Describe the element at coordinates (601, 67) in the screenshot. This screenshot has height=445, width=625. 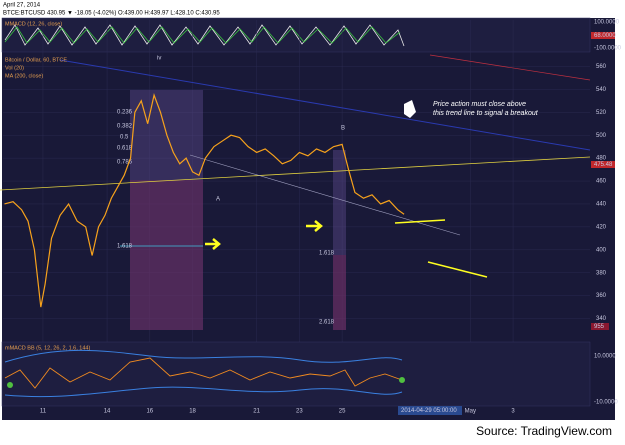
I see `y-tick-label: 560` at that location.